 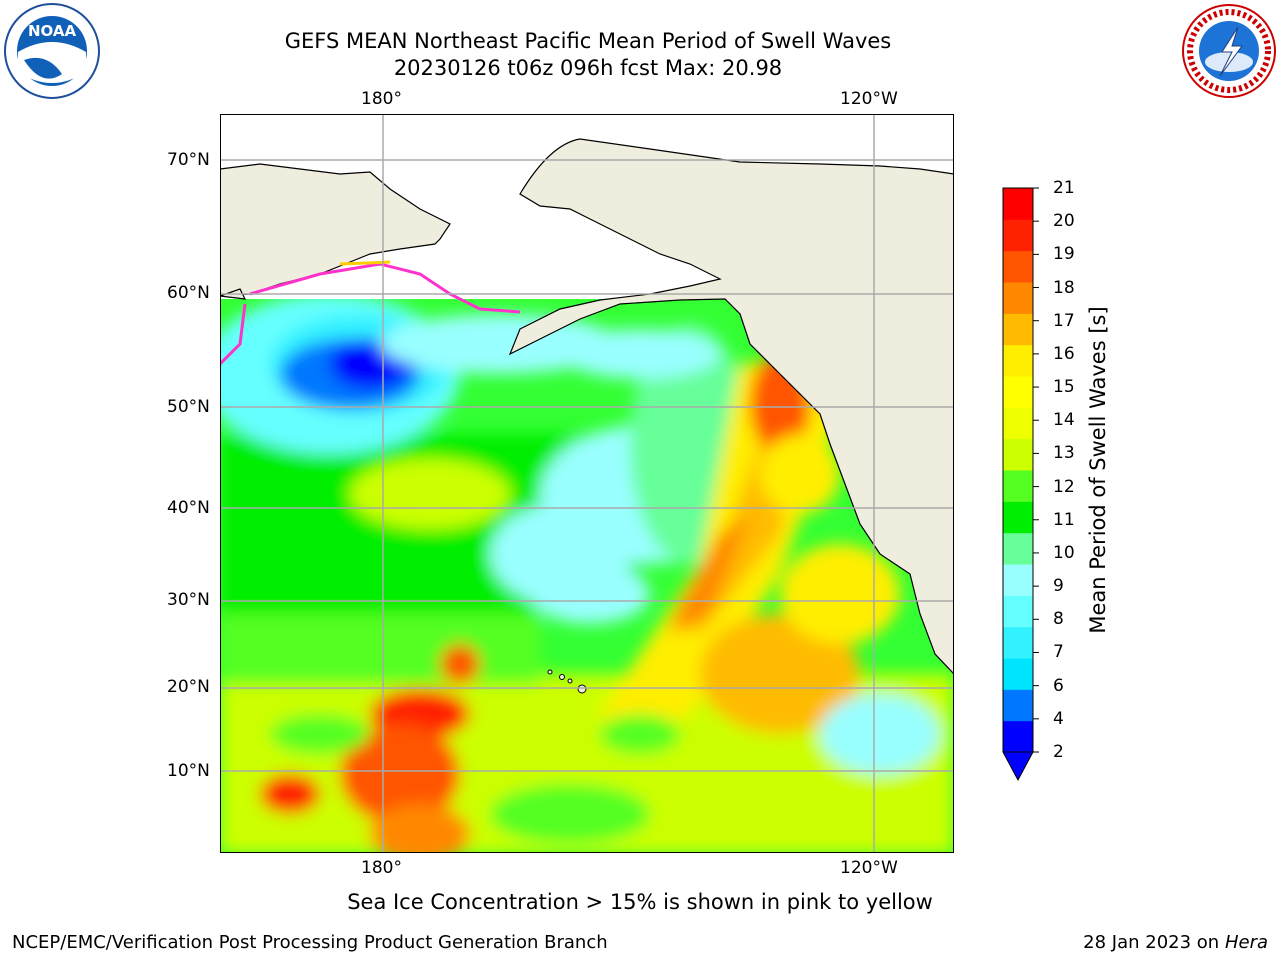 What do you see at coordinates (869, 99) in the screenshot?
I see `top-lon-label-120w: 120°W` at bounding box center [869, 99].